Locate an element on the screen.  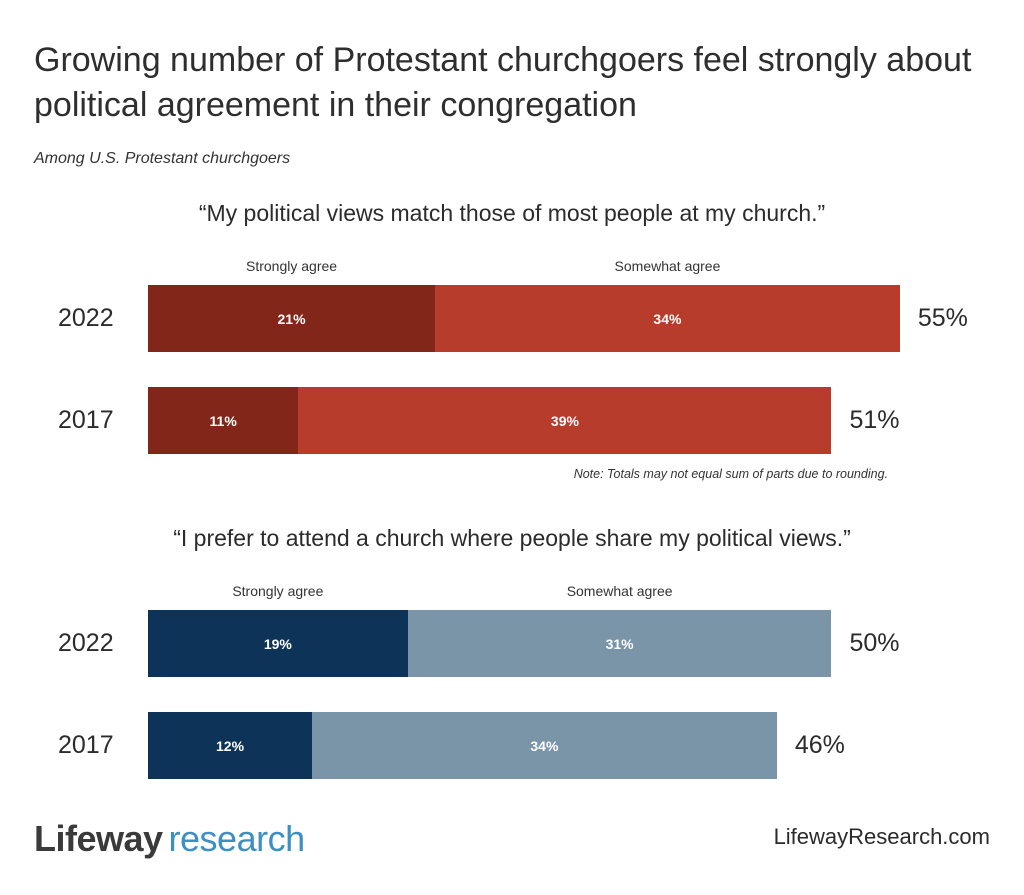
total-label: 55% is located at coordinates (942, 318).